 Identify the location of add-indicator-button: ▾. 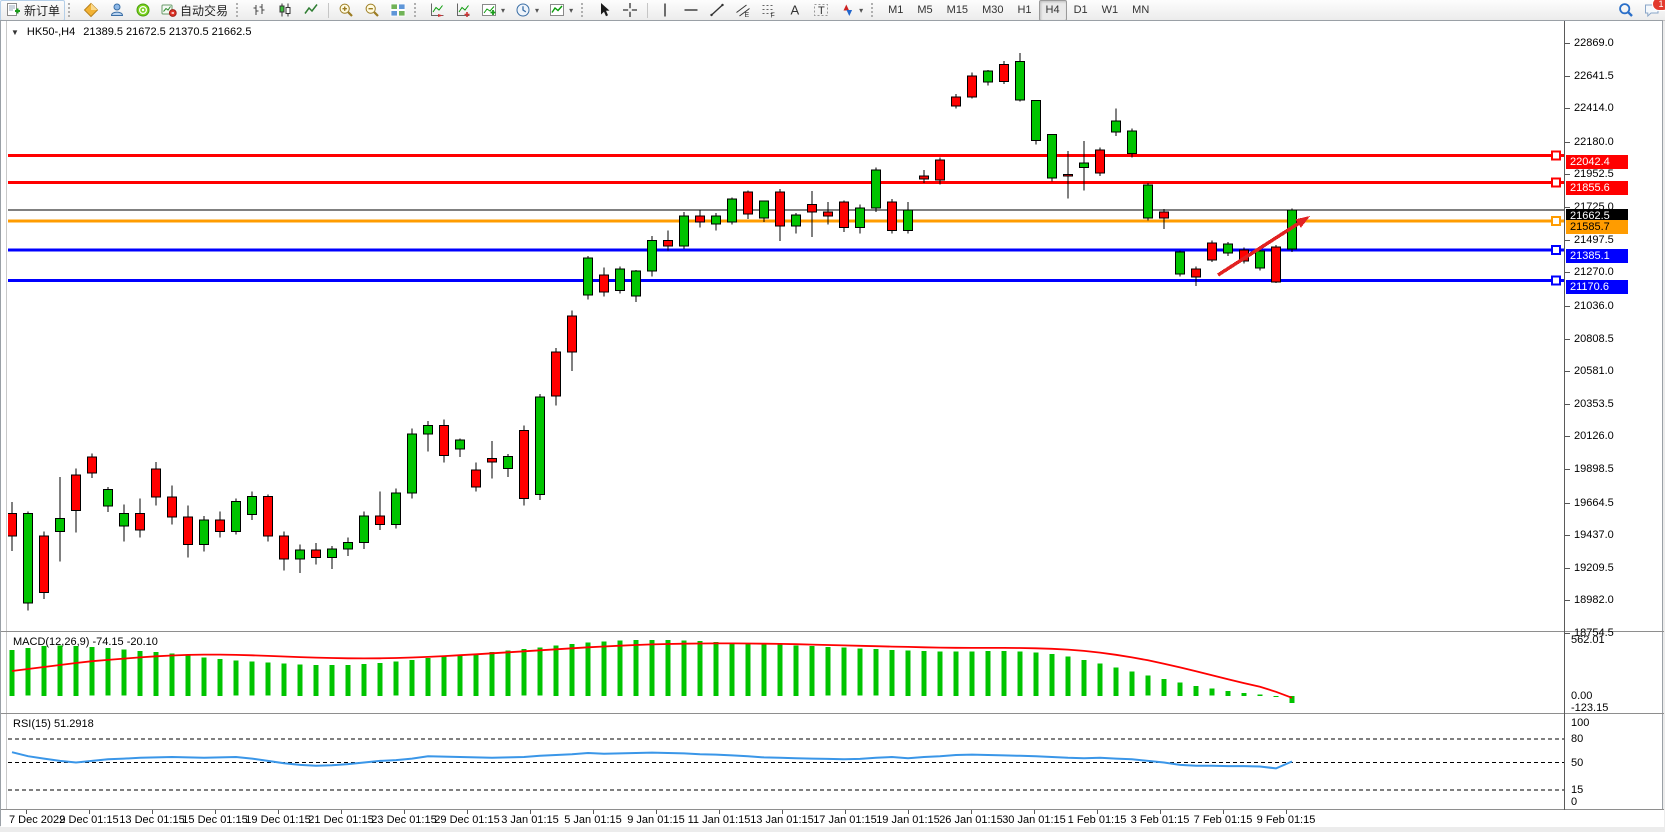
(493, 10).